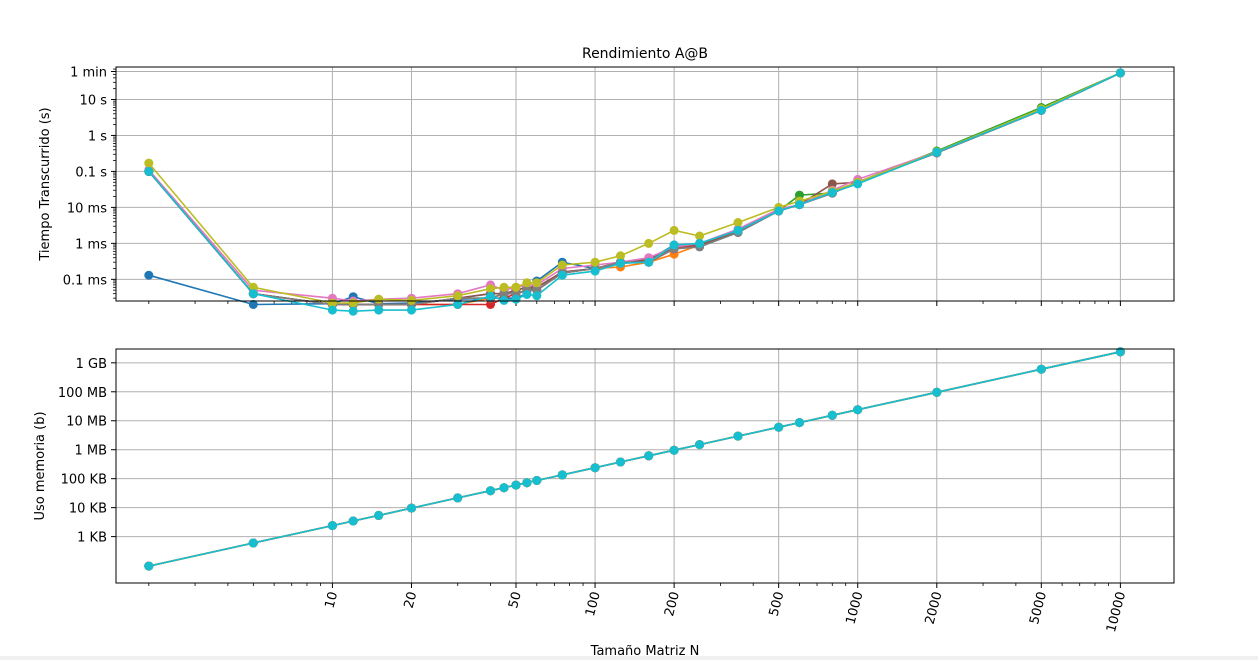 The width and height of the screenshot is (1258, 660). I want to click on x-tick-label: 10, so click(331, 600).